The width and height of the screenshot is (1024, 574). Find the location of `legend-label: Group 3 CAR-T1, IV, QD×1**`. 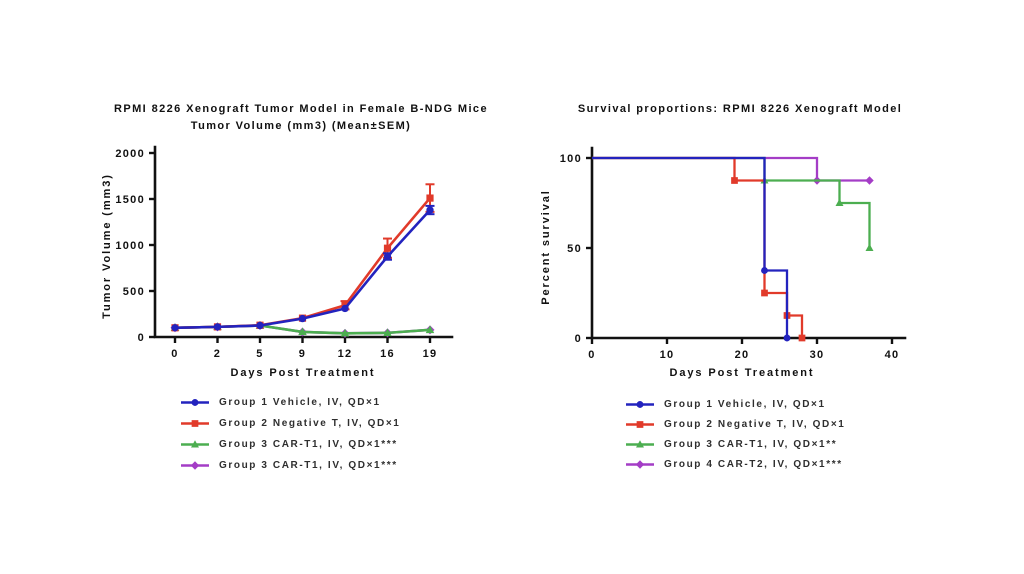

legend-label: Group 3 CAR-T1, IV, QD×1** is located at coordinates (751, 444).